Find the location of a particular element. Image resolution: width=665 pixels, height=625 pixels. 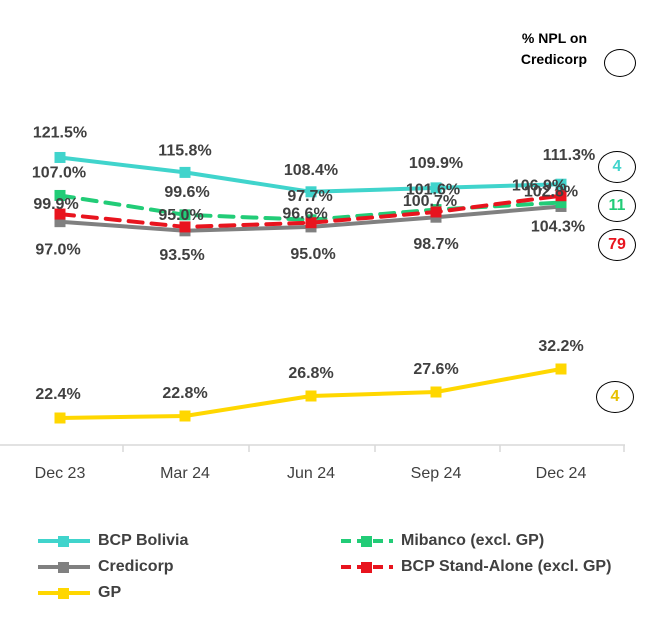

x-tick-label: Dec 24 is located at coordinates (561, 473).